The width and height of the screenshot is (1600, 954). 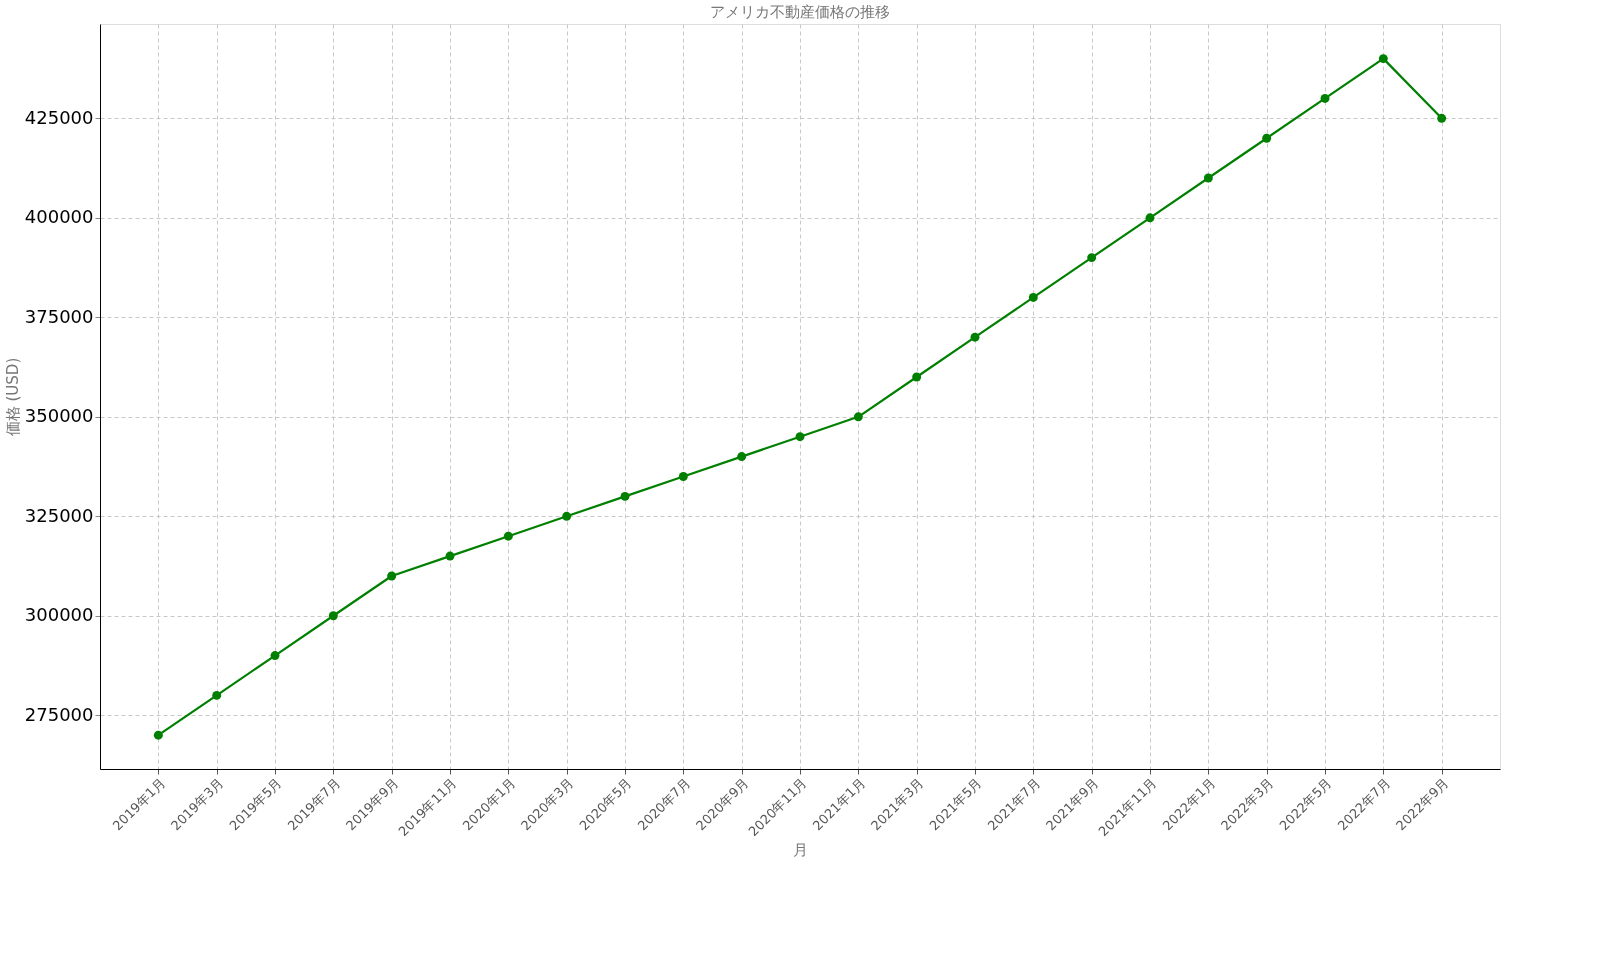 I want to click on y-tick-label: 275000, so click(x=59, y=714).